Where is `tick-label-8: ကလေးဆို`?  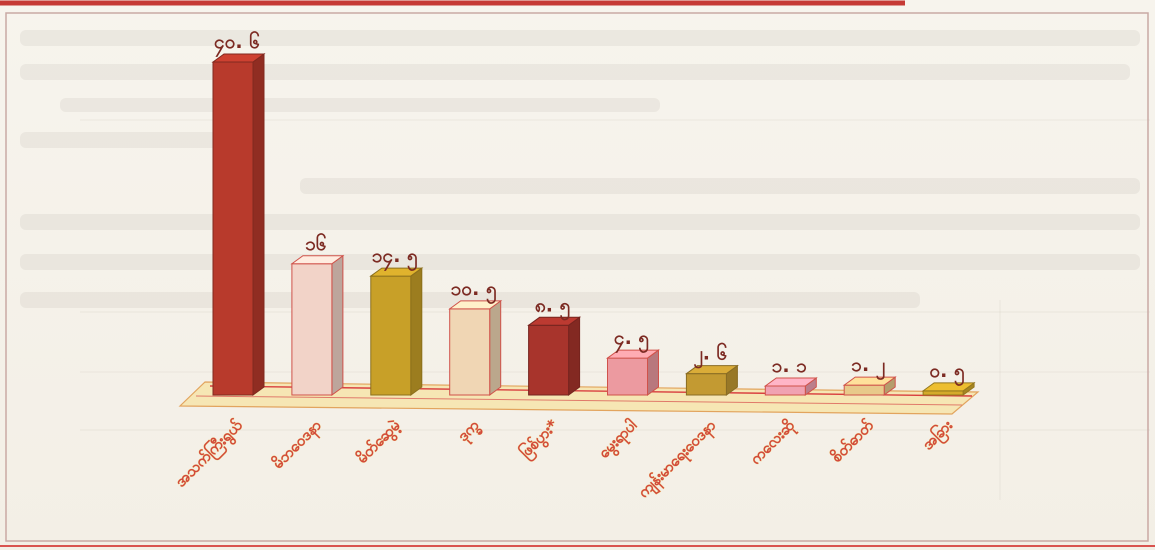 tick-label-8: ကလေးဆို is located at coordinates (774, 443).